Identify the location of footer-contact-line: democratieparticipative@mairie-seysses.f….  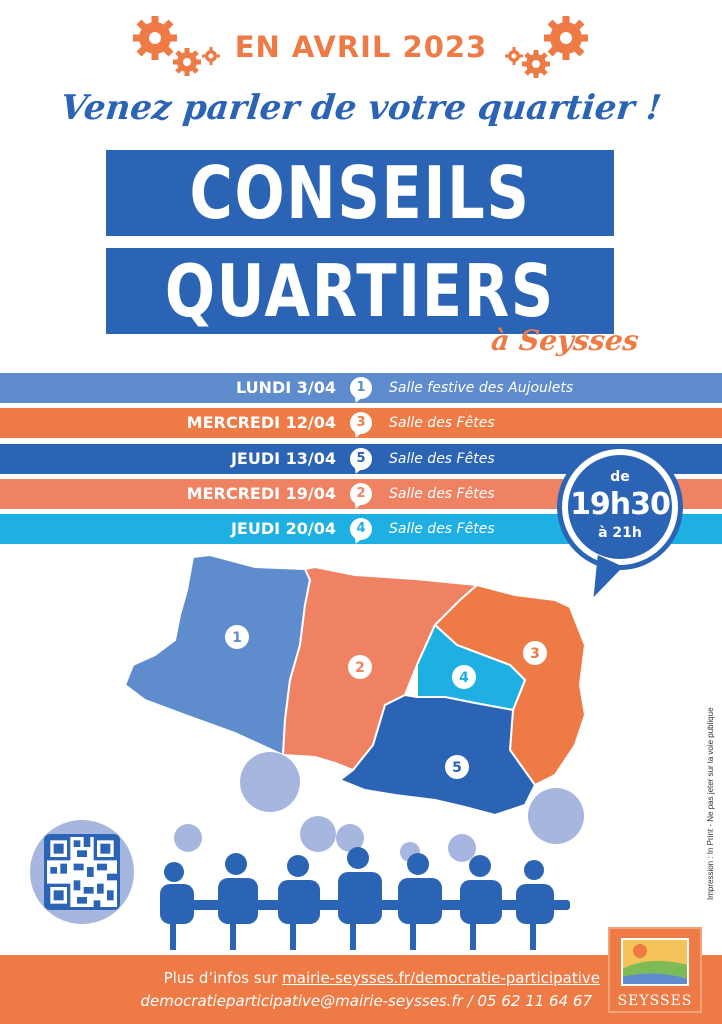
(366, 1001).